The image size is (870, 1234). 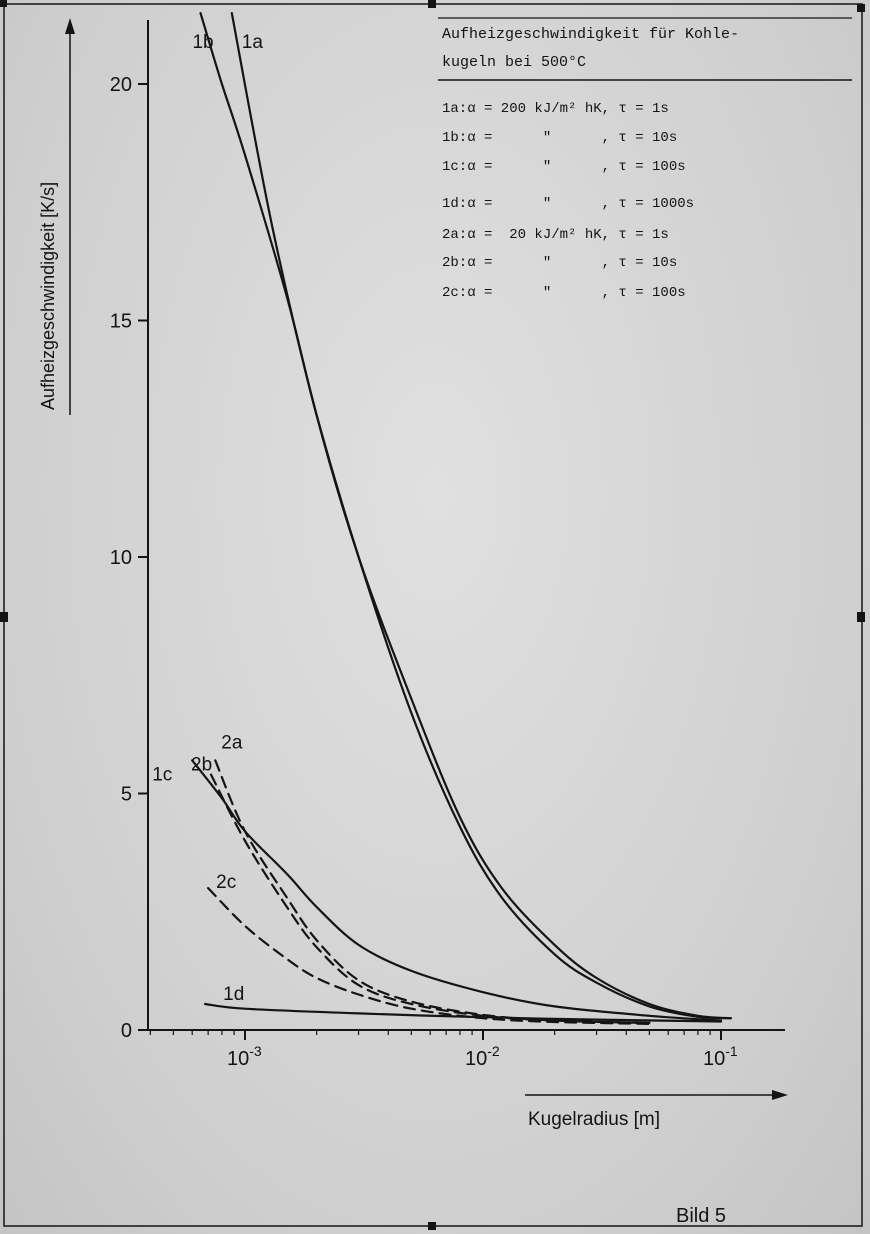 What do you see at coordinates (780, 1095) in the screenshot?
I see `x-axis-arrowhead` at bounding box center [780, 1095].